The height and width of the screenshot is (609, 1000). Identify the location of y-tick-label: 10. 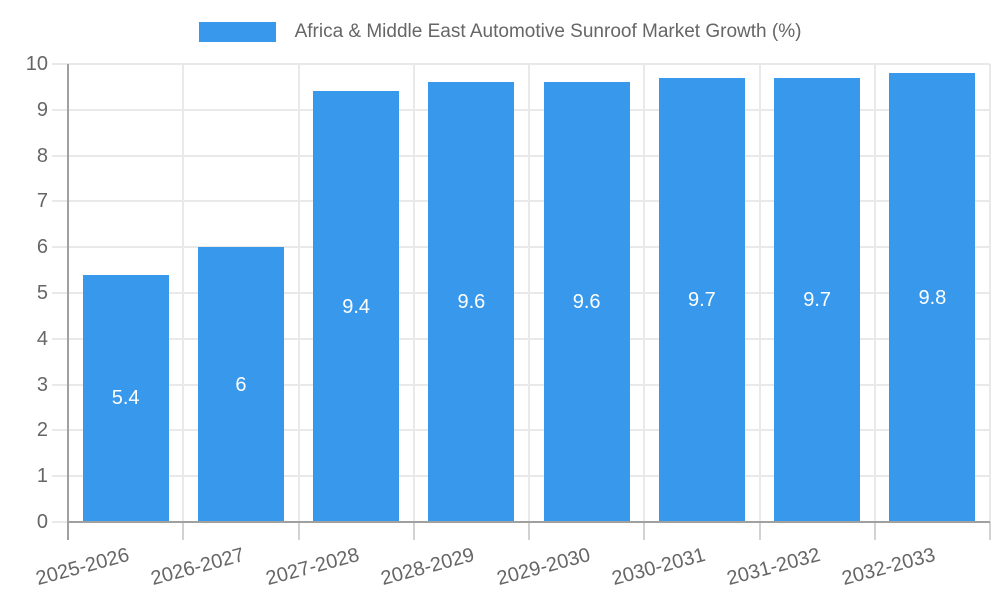
(36, 64).